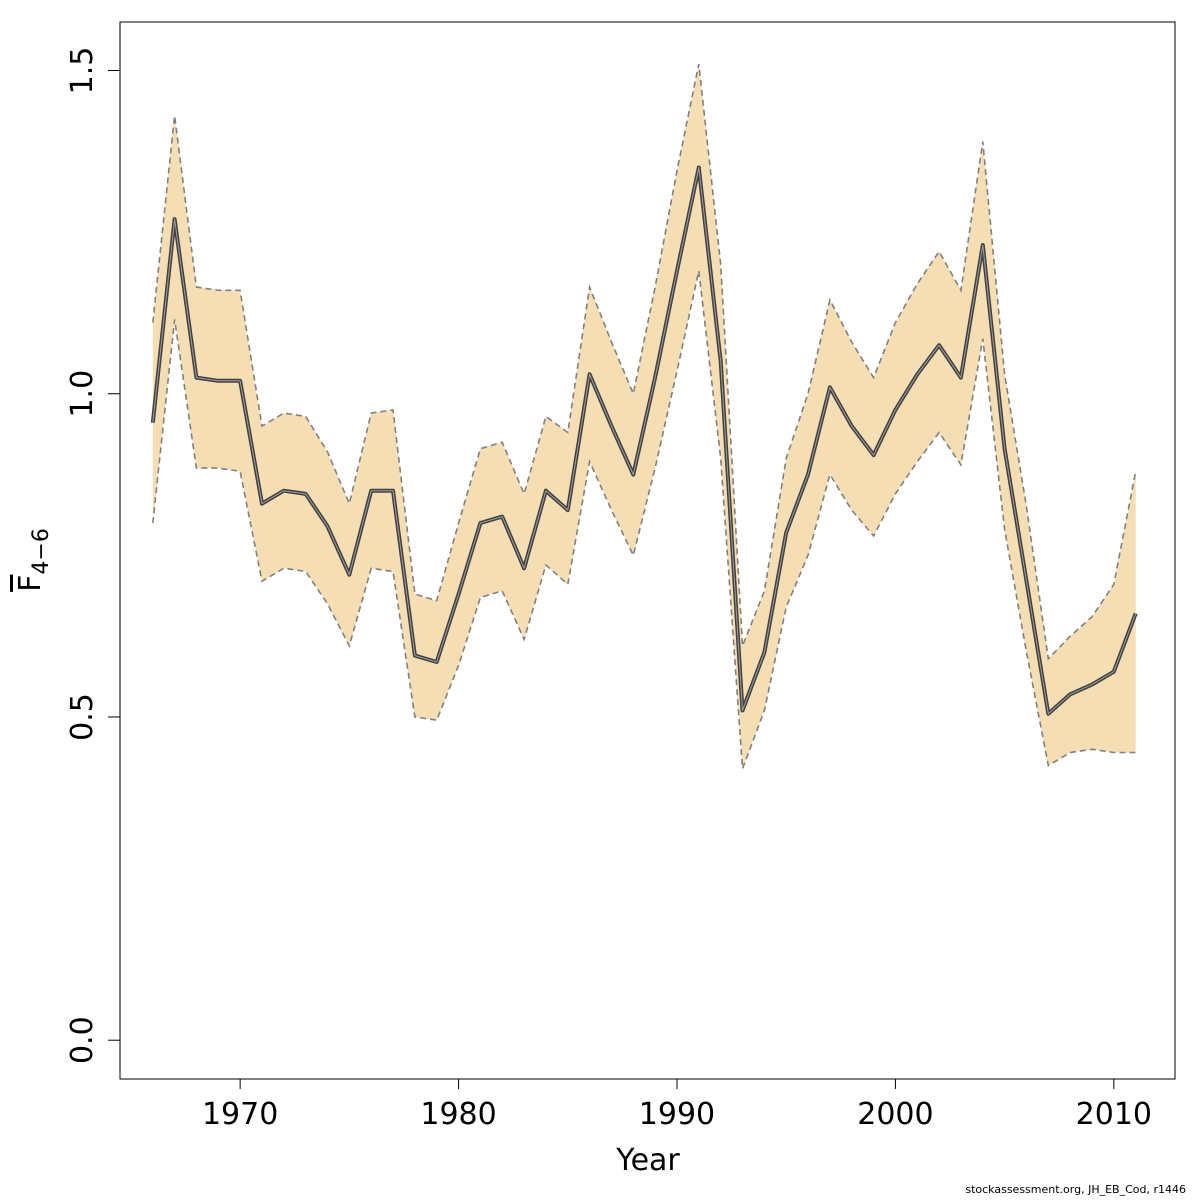 Image resolution: width=1200 pixels, height=1200 pixels. Describe the element at coordinates (92, 555) in the screenshot. I see `y-axis: 0.0 0.5 1.0 1.5` at that location.